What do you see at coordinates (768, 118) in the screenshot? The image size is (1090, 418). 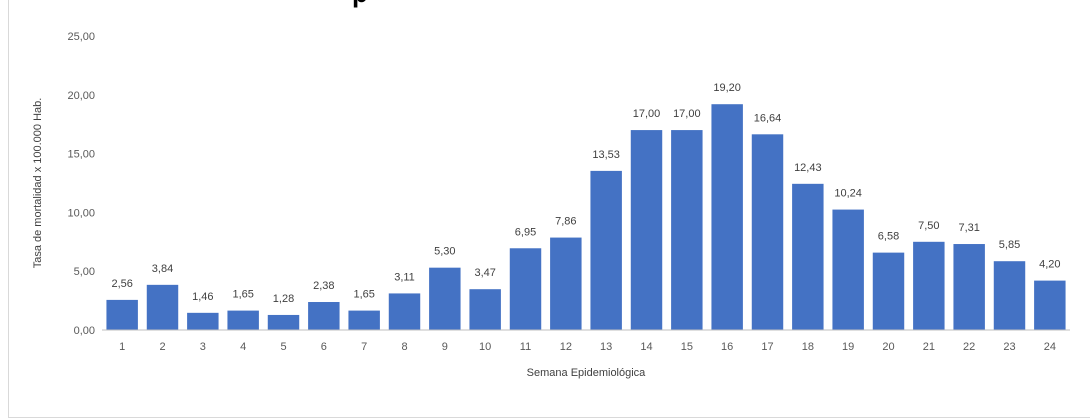 I see `data-label: 16,64` at bounding box center [768, 118].